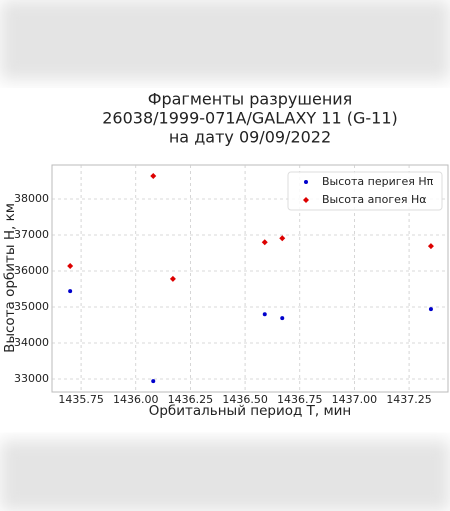  Describe the element at coordinates (31, 378) in the screenshot. I see `y-tick-label: 33000` at that location.